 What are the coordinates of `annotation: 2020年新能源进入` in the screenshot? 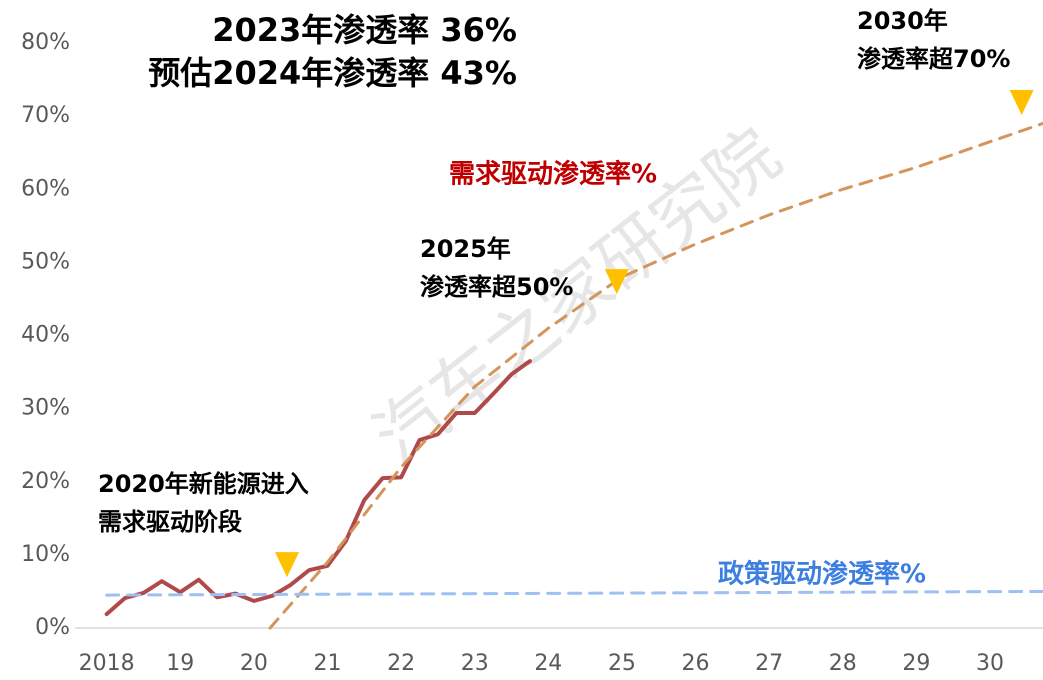 It's located at (203, 484).